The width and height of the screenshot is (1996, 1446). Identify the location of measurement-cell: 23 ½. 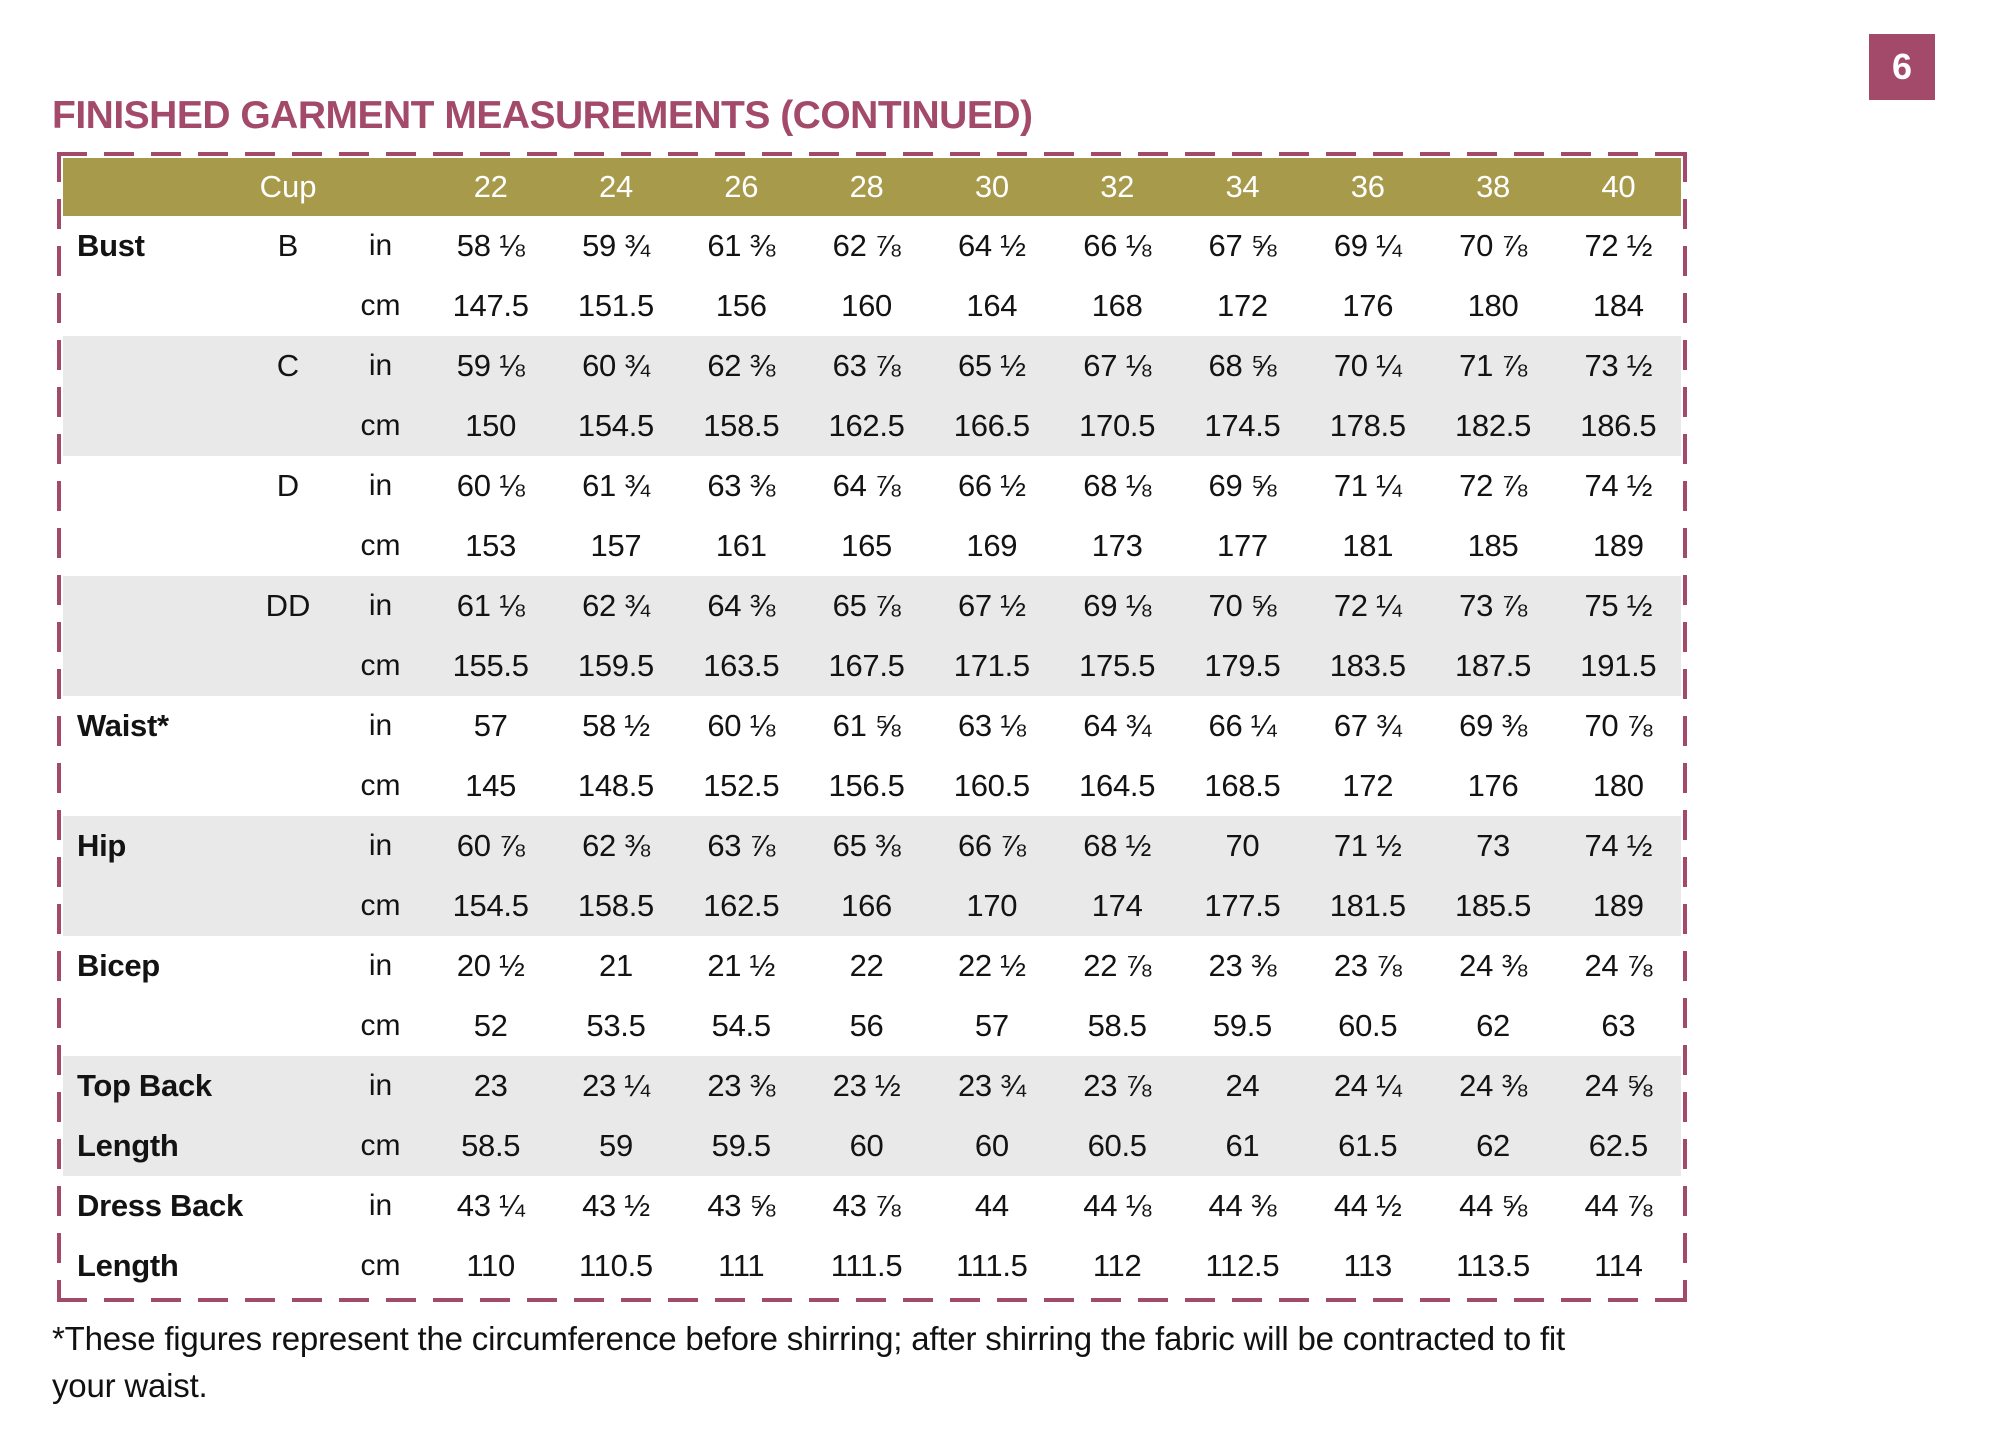
(866, 1085).